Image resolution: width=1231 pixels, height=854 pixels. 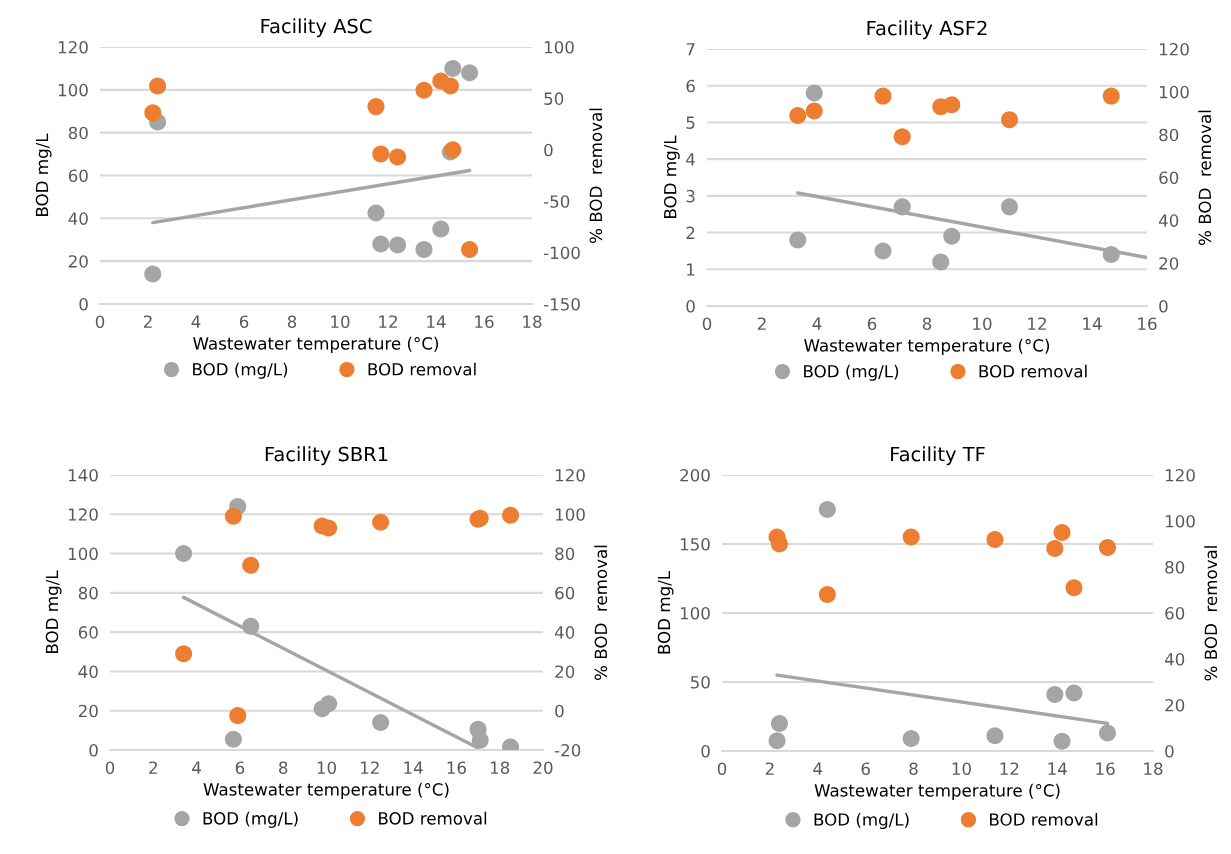 What do you see at coordinates (690, 49) in the screenshot?
I see `y-tick-label: 7` at bounding box center [690, 49].